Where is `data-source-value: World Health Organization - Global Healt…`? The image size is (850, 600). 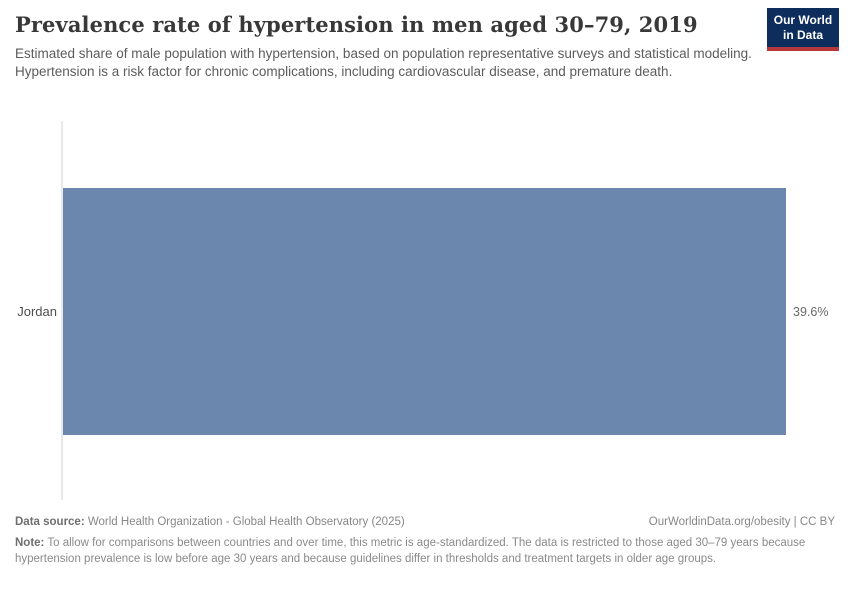
data-source-value: World Health Organization - Global Healt… is located at coordinates (244, 522).